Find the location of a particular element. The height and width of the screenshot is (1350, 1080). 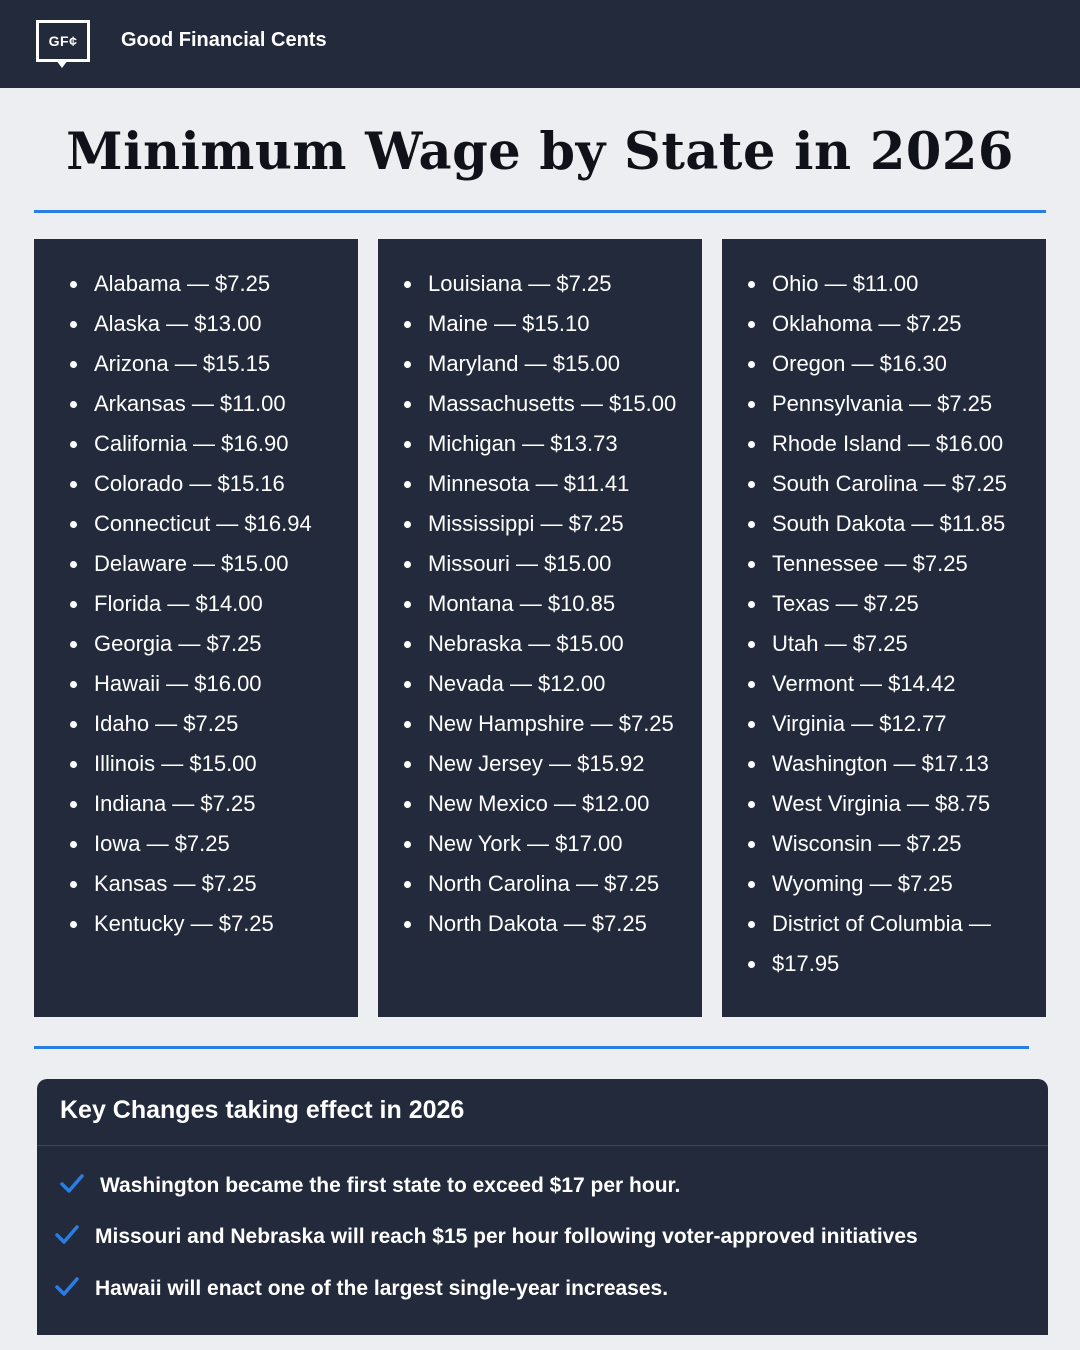

state-wage-item: Delaware — $15.00 is located at coordinates (191, 564).